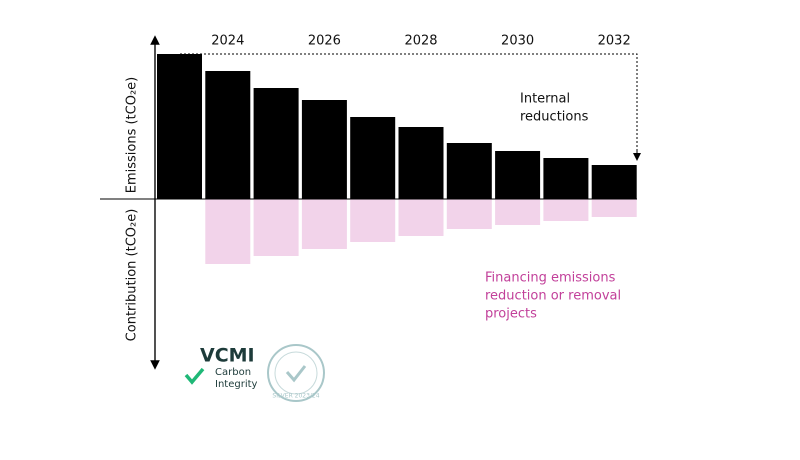 The height and width of the screenshot is (460, 800). I want to click on x-tick-label: 2030, so click(517, 41).